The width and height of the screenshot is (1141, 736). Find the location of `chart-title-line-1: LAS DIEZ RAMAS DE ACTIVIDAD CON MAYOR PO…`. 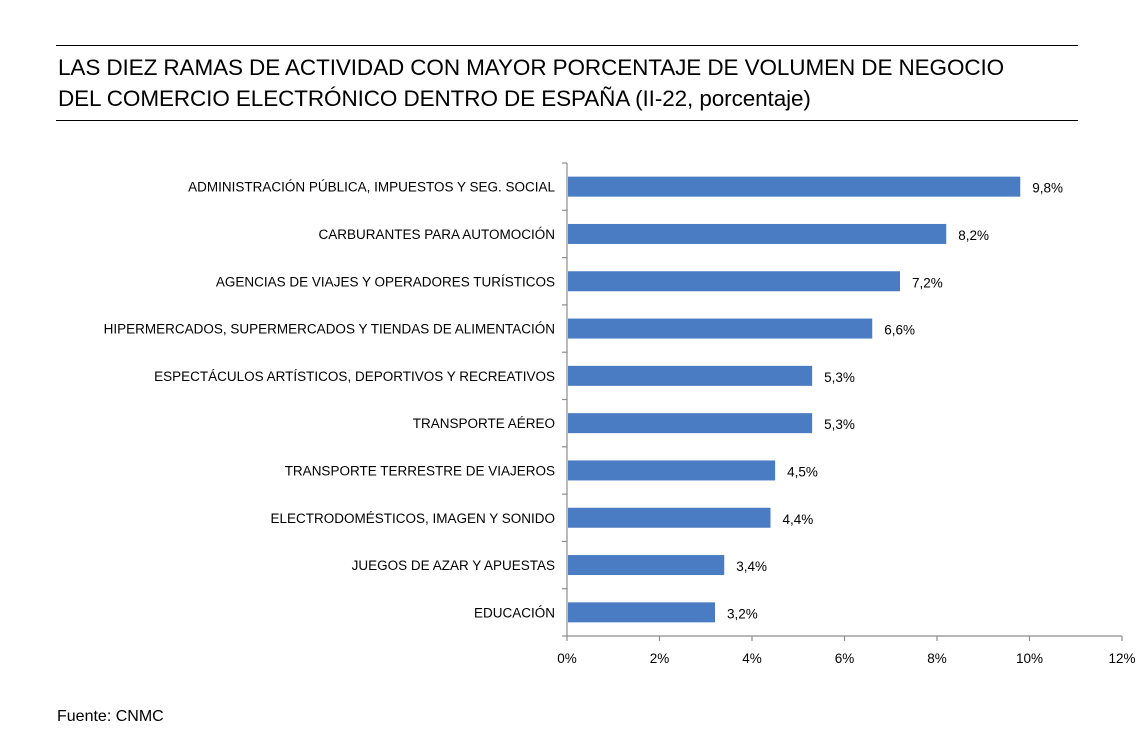

chart-title-line-1: LAS DIEZ RAMAS DE ACTIVIDAD CON MAYOR PO… is located at coordinates (531, 67).